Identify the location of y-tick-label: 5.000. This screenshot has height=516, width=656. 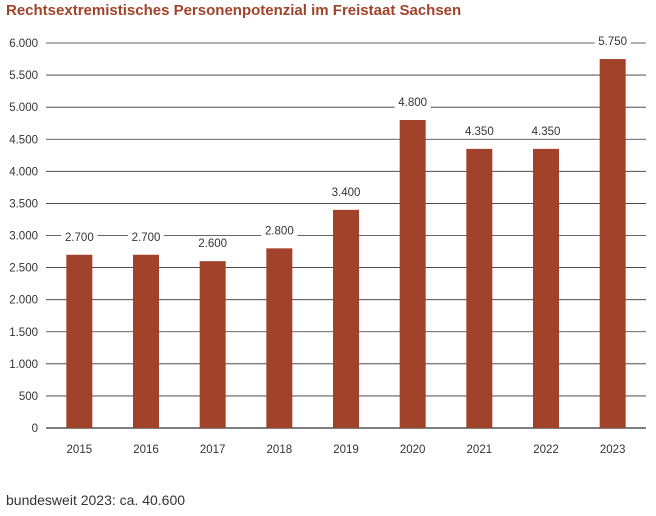
(23, 108).